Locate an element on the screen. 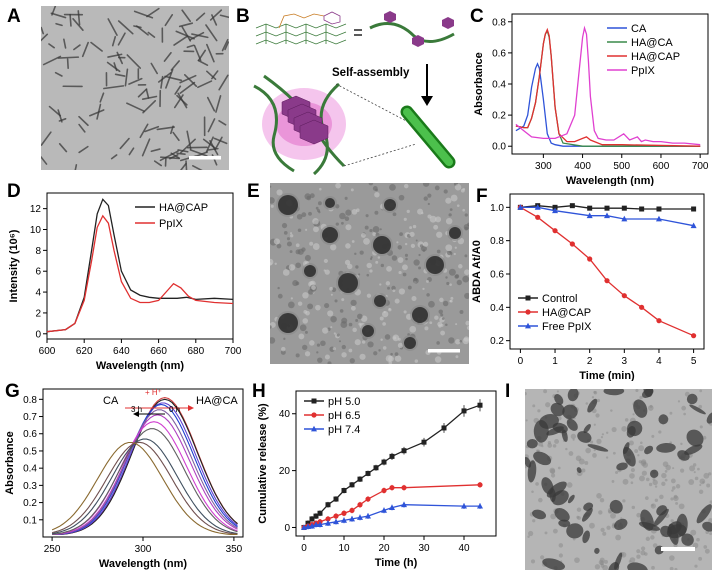  f-y-axis-label: ABDA At/A0 is located at coordinates (477, 271).